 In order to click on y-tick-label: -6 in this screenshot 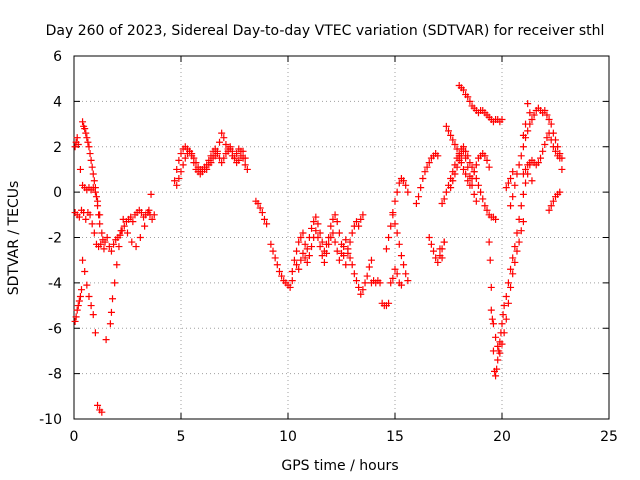, I will do `click(55, 329)`.